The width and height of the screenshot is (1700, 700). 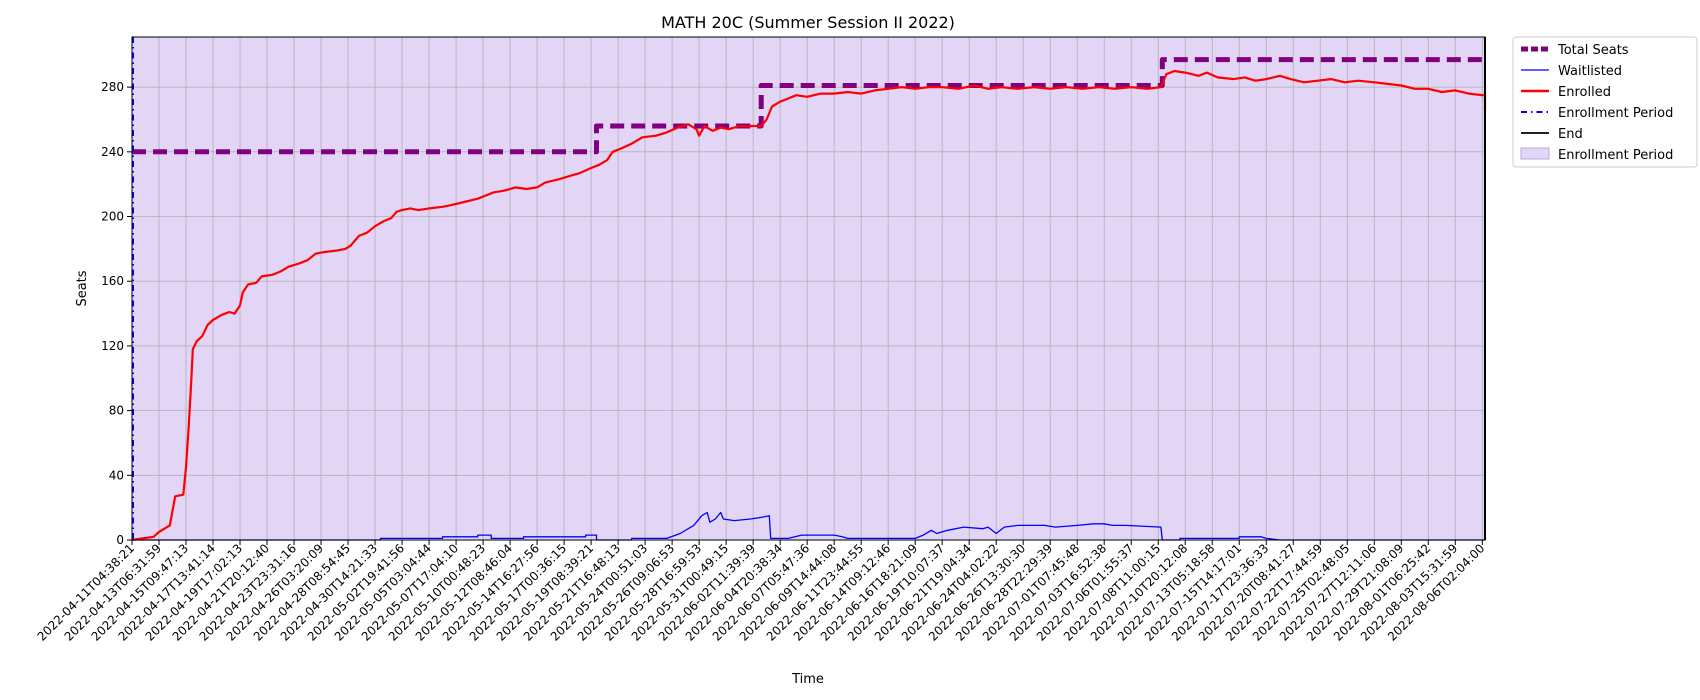 I want to click on y-tick-label: 80, so click(x=116, y=411).